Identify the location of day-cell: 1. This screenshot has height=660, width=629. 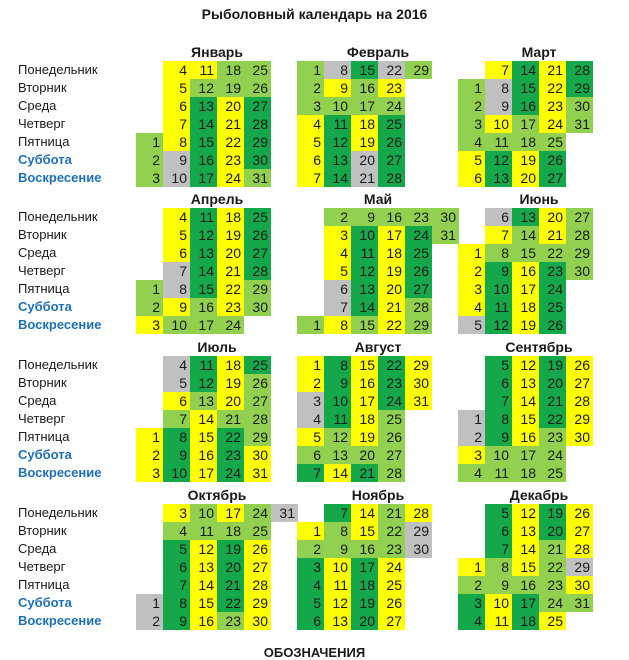
(471, 253).